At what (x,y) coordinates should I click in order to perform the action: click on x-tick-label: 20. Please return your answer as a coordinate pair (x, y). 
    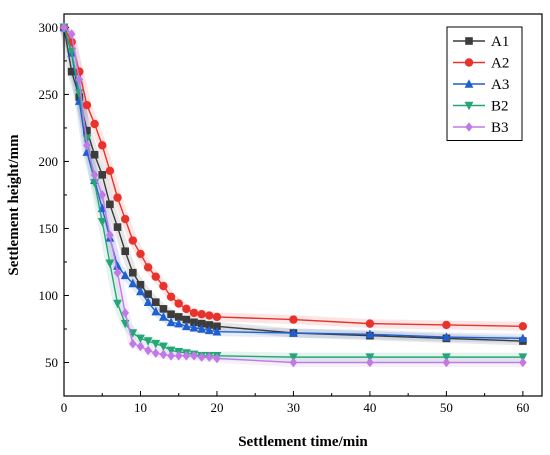
    Looking at the image, I should click on (216, 407).